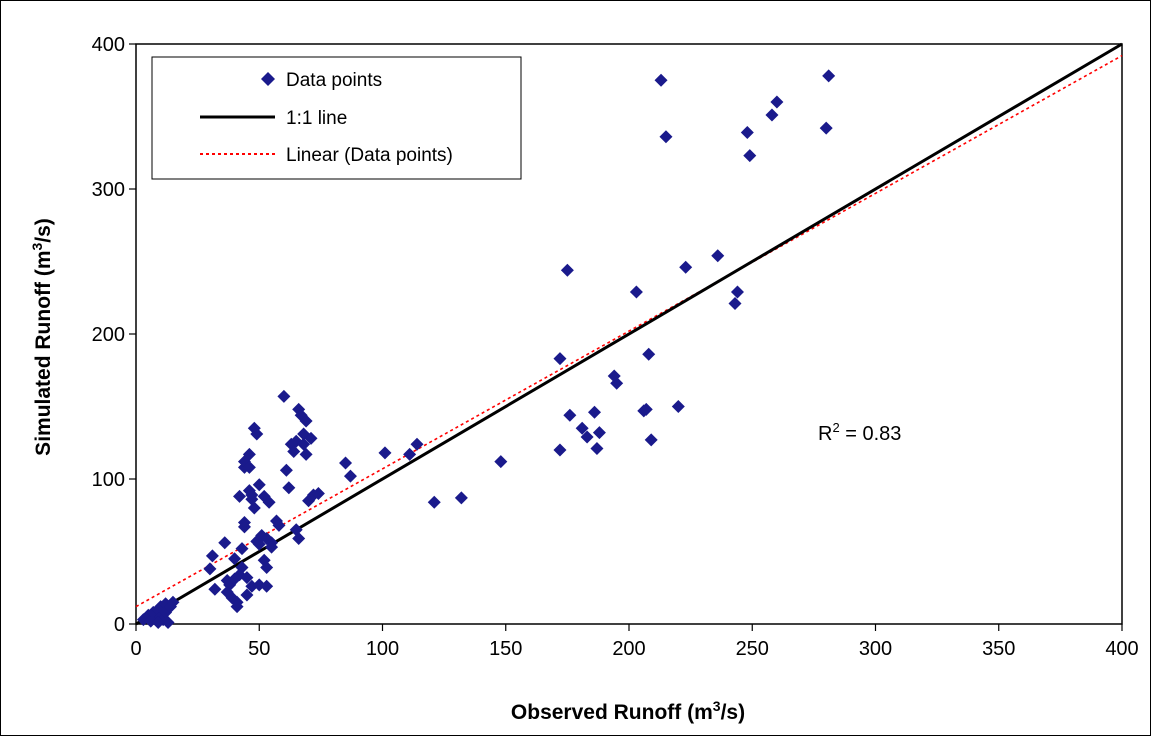 The image size is (1151, 736). Describe the element at coordinates (875, 649) in the screenshot. I see `x-tick-label: 300` at that location.